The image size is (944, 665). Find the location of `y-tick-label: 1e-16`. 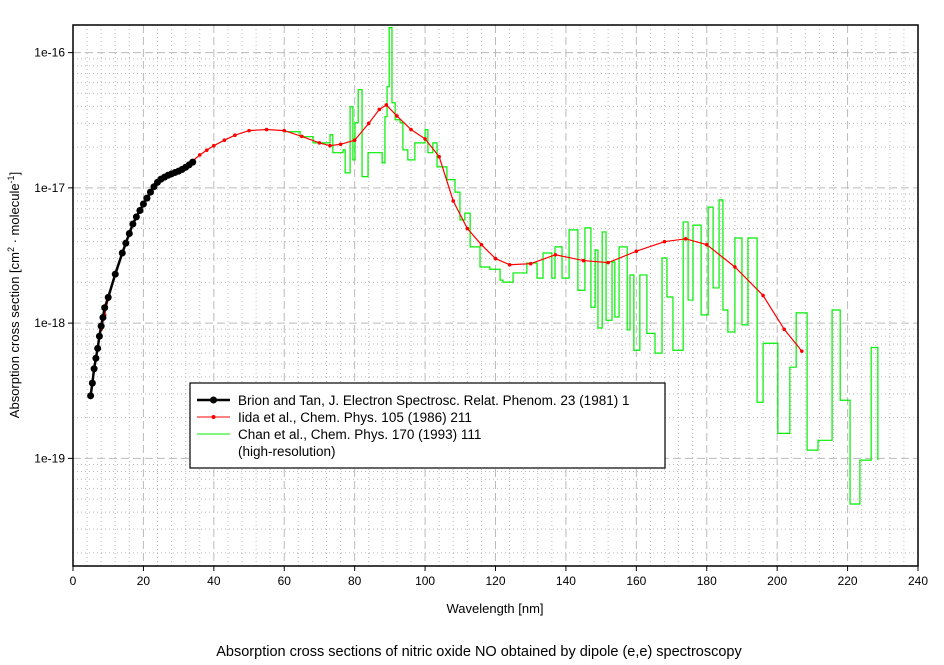

y-tick-label: 1e-16 is located at coordinates (49, 53).